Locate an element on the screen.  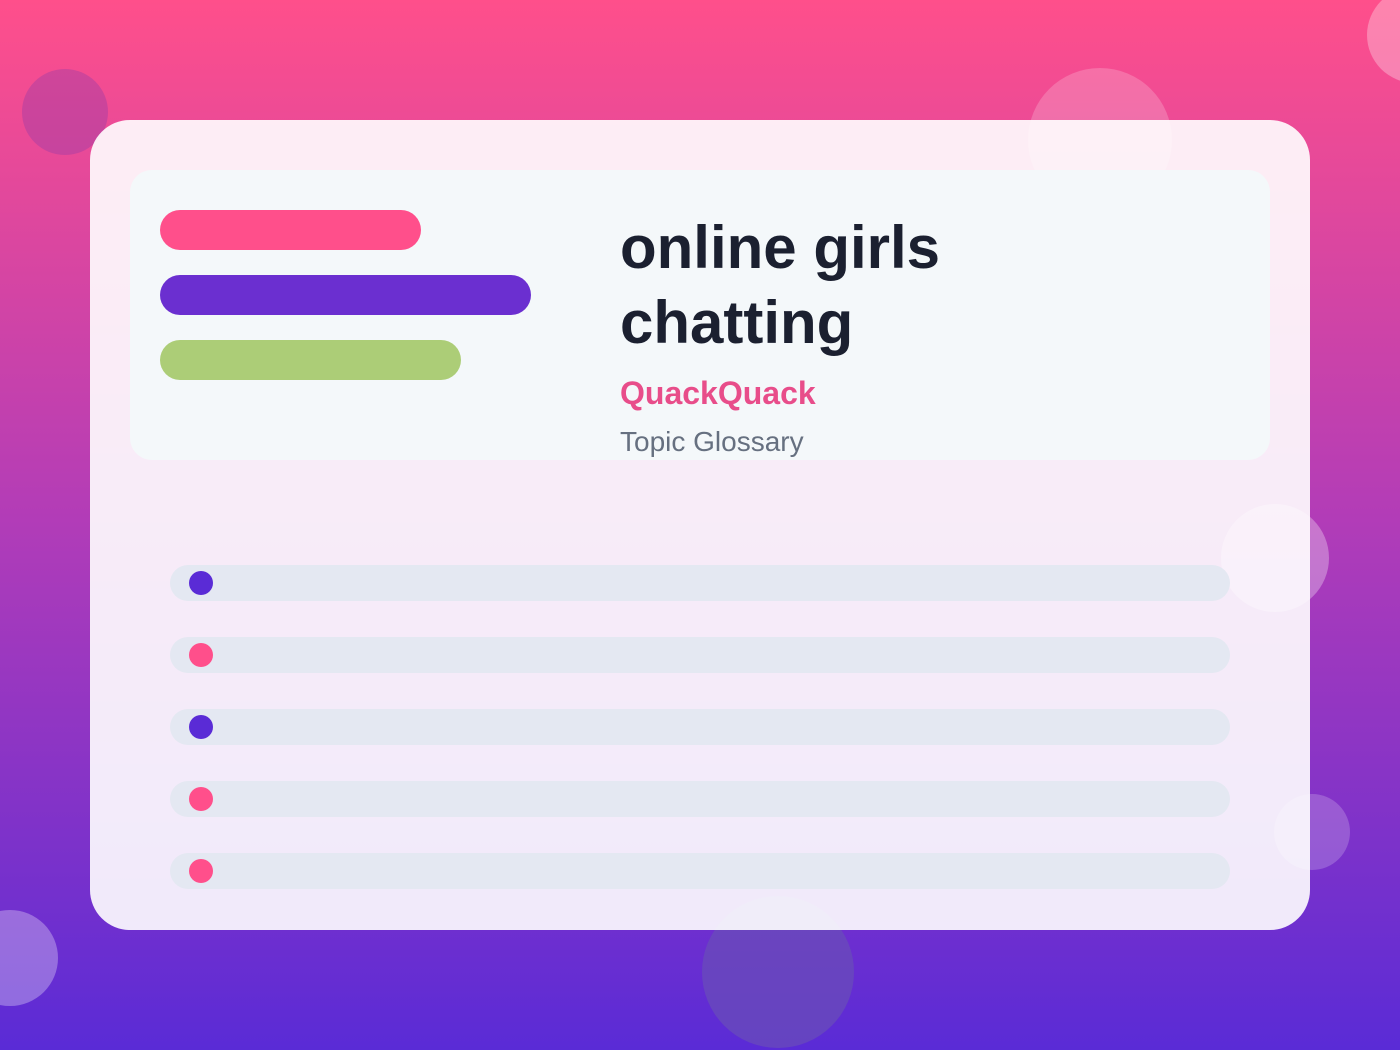
title-line: online girls is located at coordinates (780, 247).